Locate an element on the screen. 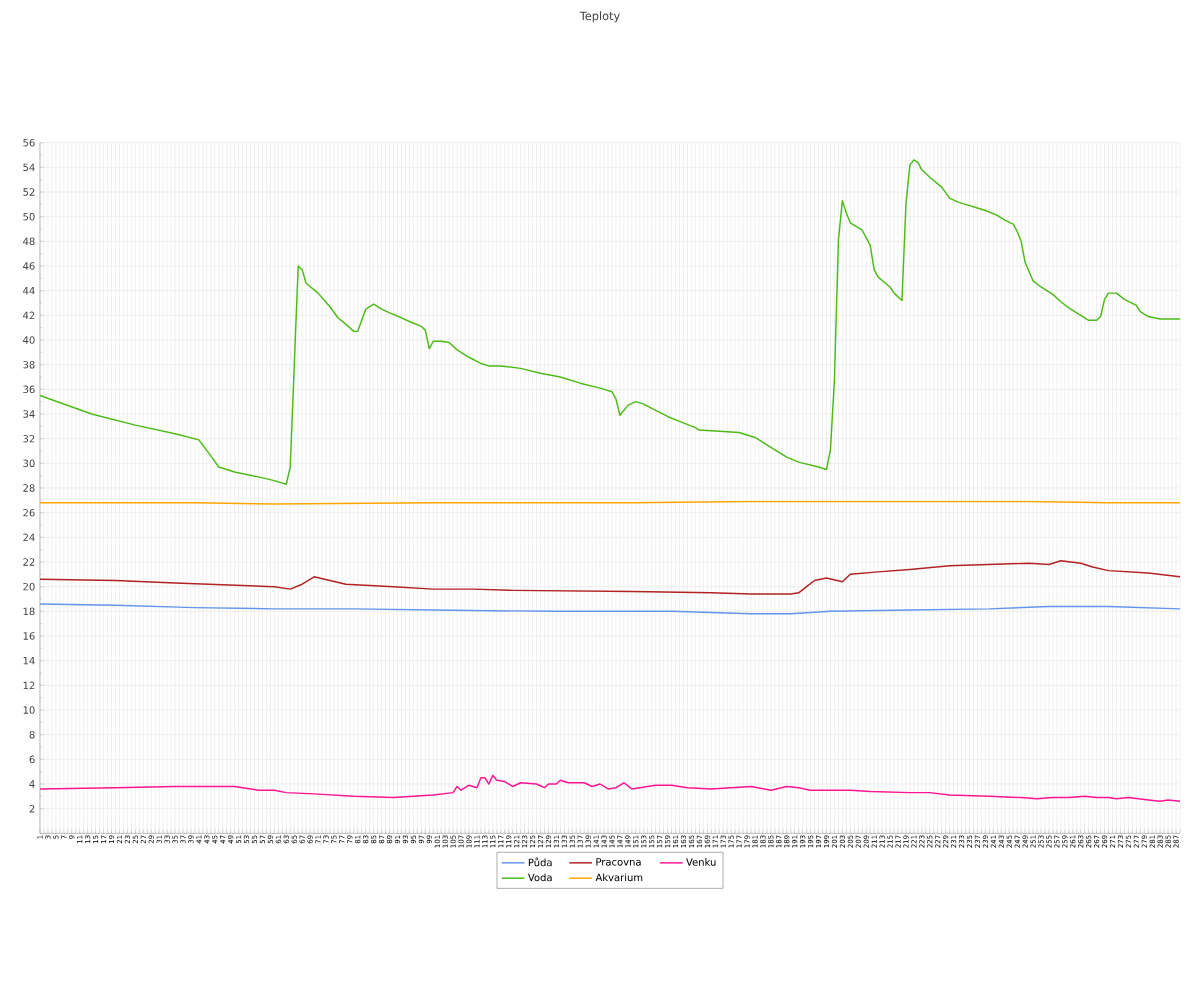  y-tick-label: 38 is located at coordinates (29, 364).